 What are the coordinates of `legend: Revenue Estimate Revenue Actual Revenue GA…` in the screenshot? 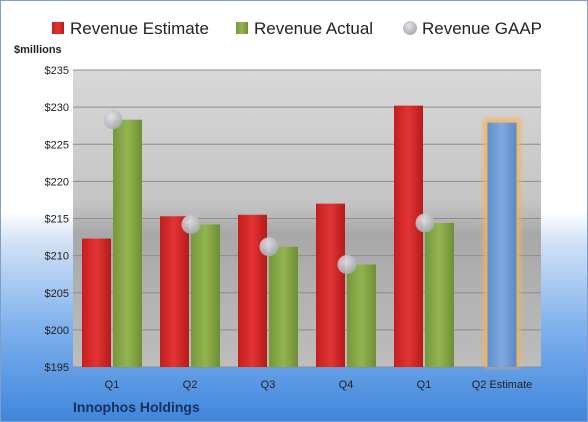 It's located at (297, 28).